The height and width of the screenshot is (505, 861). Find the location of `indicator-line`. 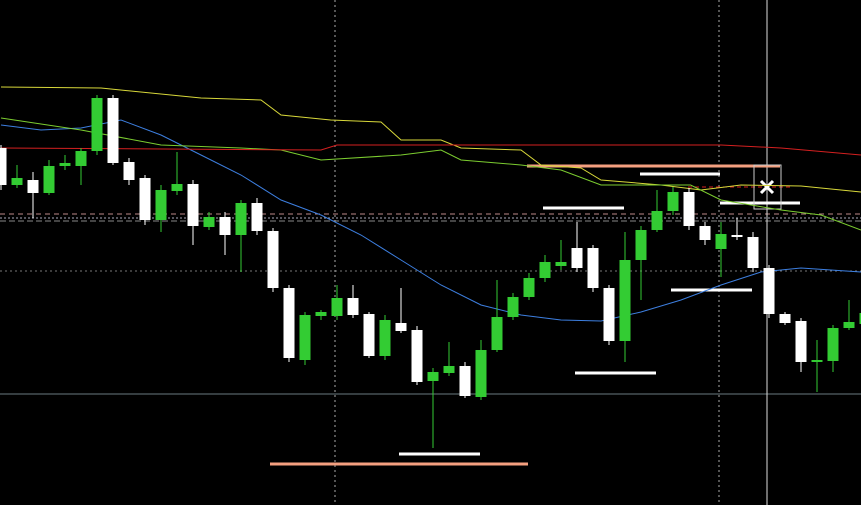

indicator-line is located at coordinates (430, 150).